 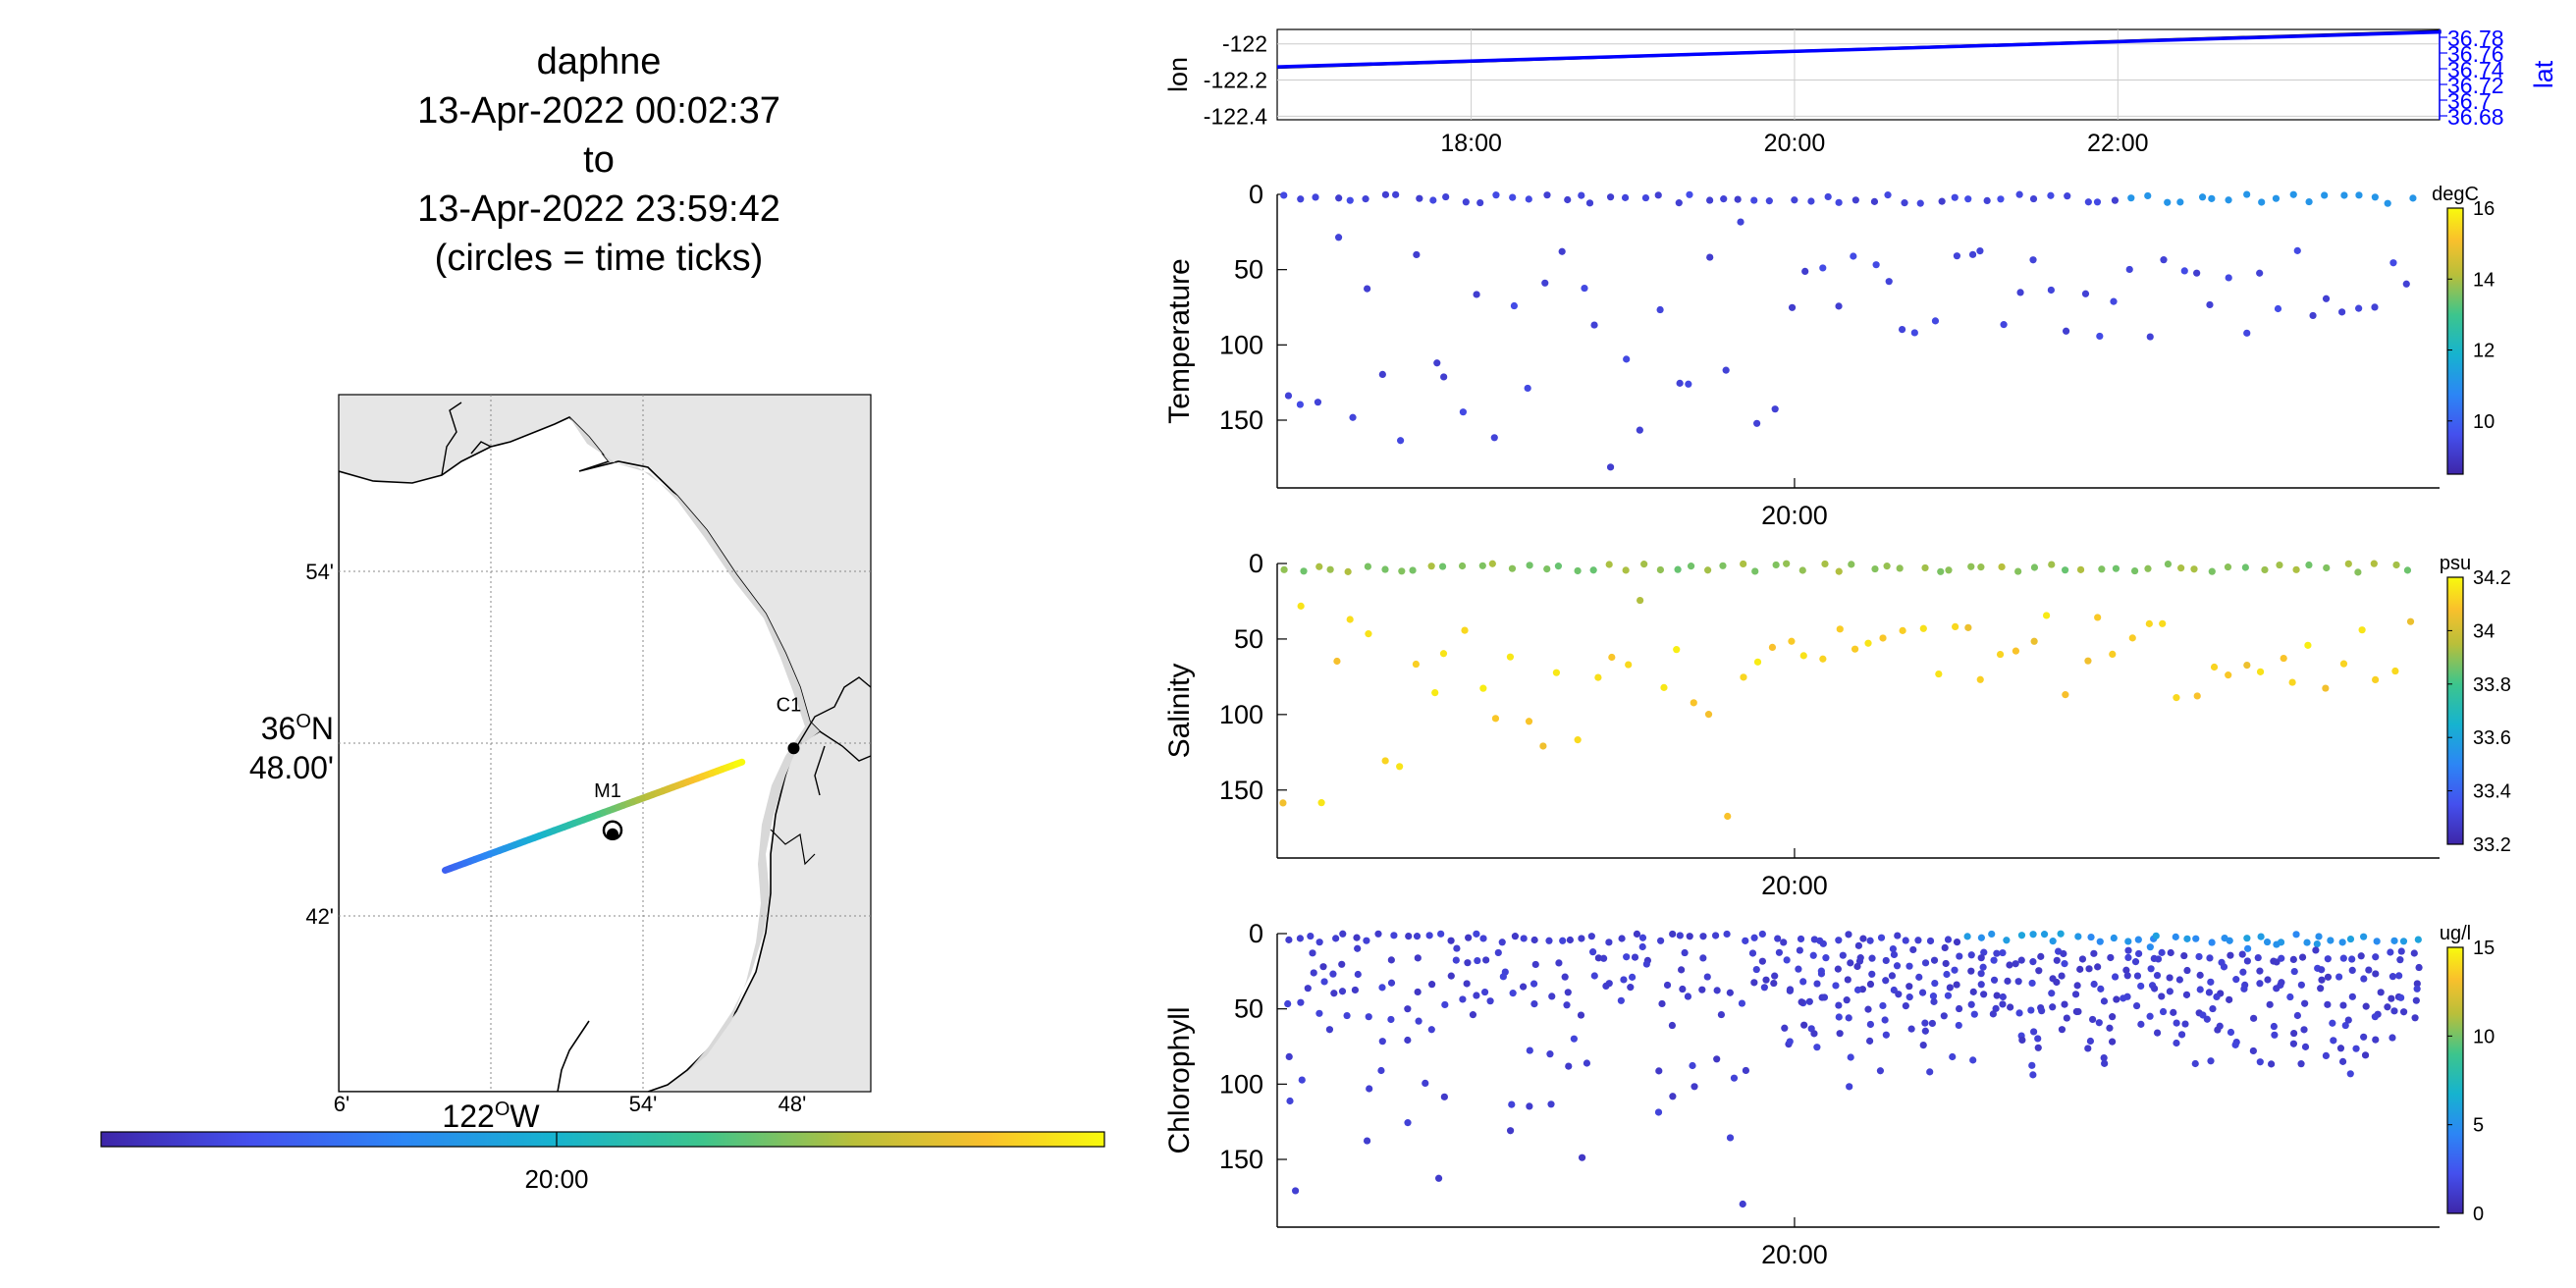 What do you see at coordinates (2492, 685) in the screenshot?
I see `colorbar-tick-label: 33.8` at bounding box center [2492, 685].